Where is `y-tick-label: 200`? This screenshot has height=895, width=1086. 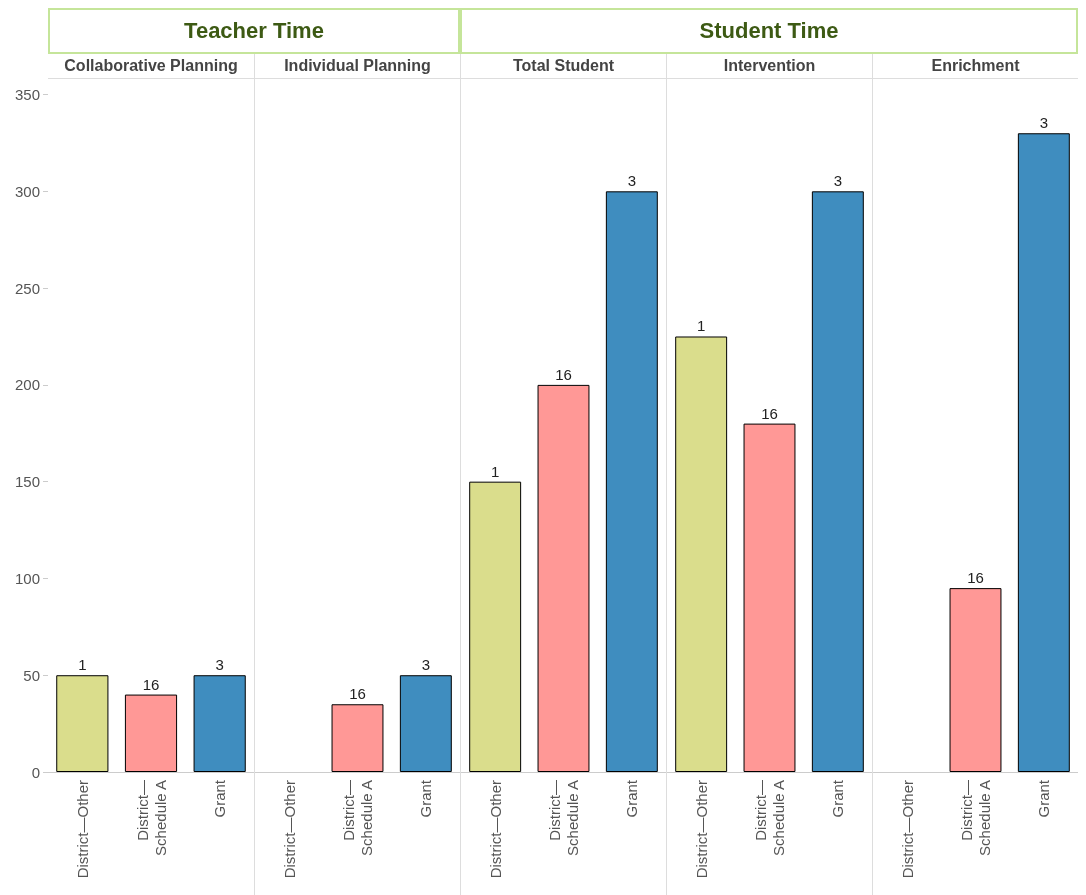 y-tick-label: 200 is located at coordinates (27, 385).